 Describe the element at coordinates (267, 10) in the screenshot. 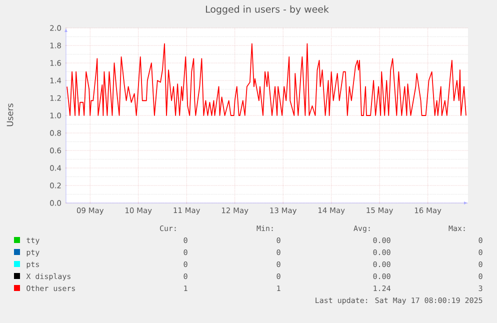

I see `chart-title: Logged in users - by week` at that location.